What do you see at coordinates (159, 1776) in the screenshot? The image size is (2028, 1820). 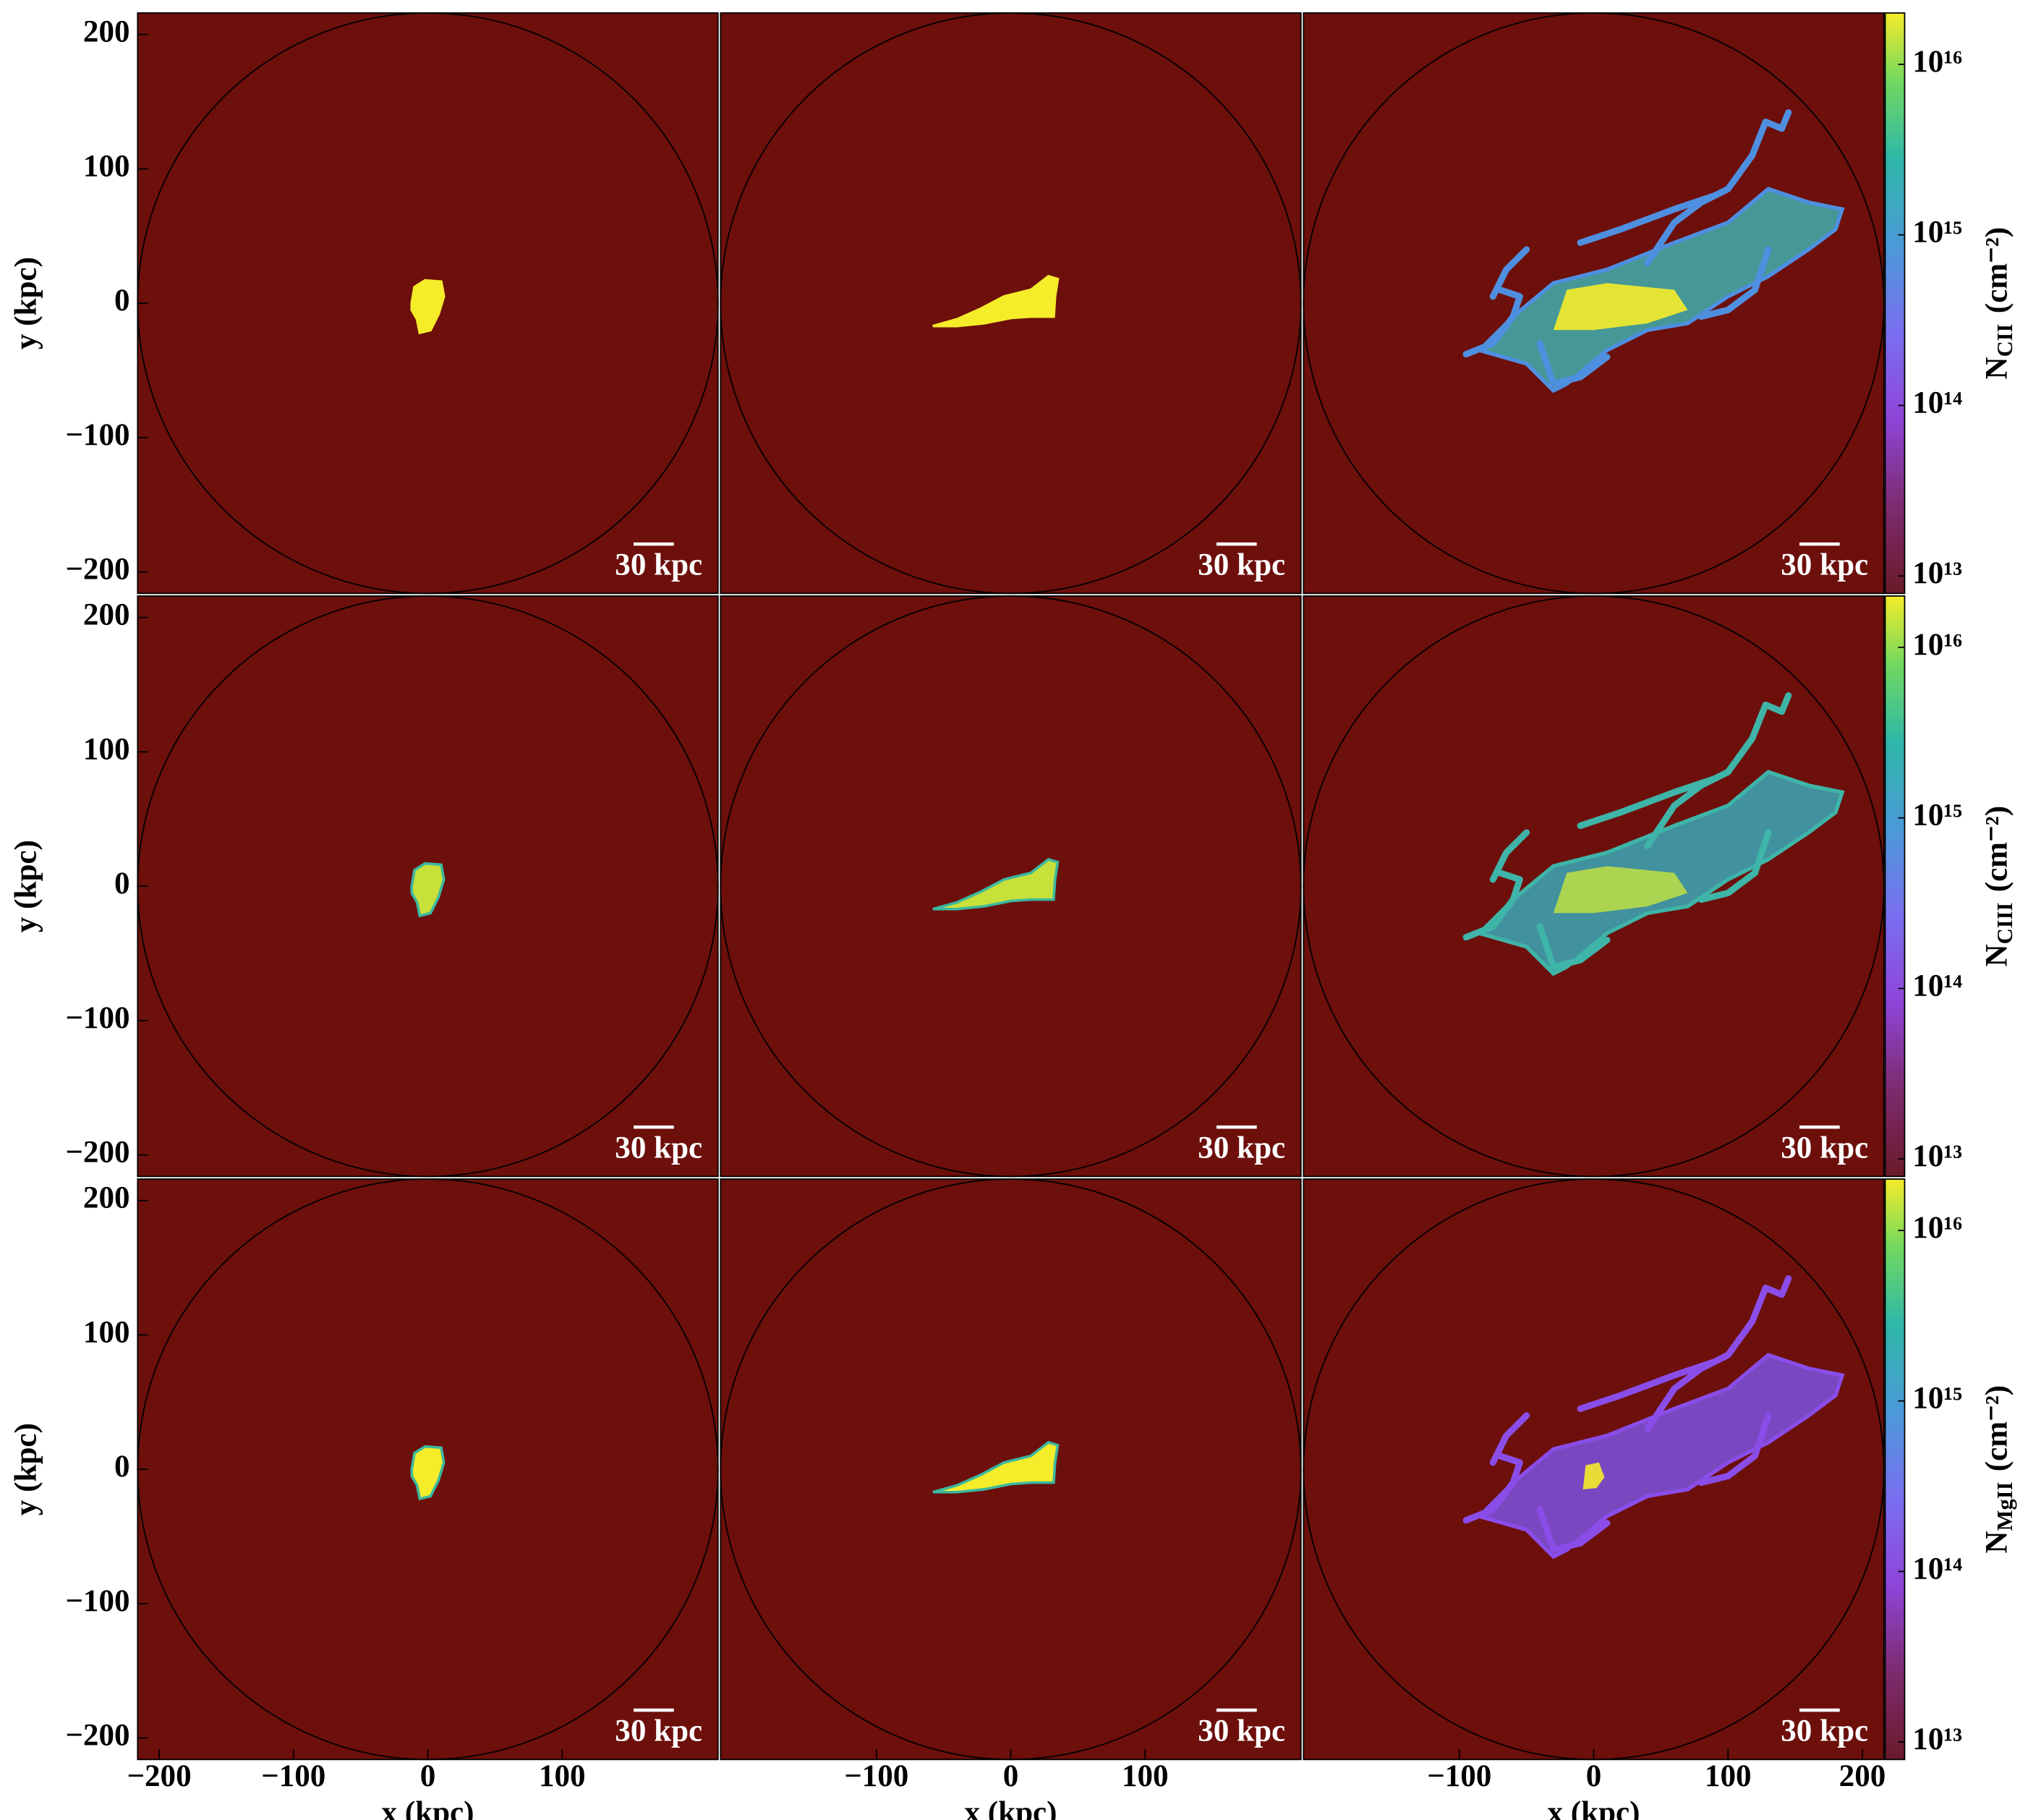 I see `x-tick-label: −200` at bounding box center [159, 1776].